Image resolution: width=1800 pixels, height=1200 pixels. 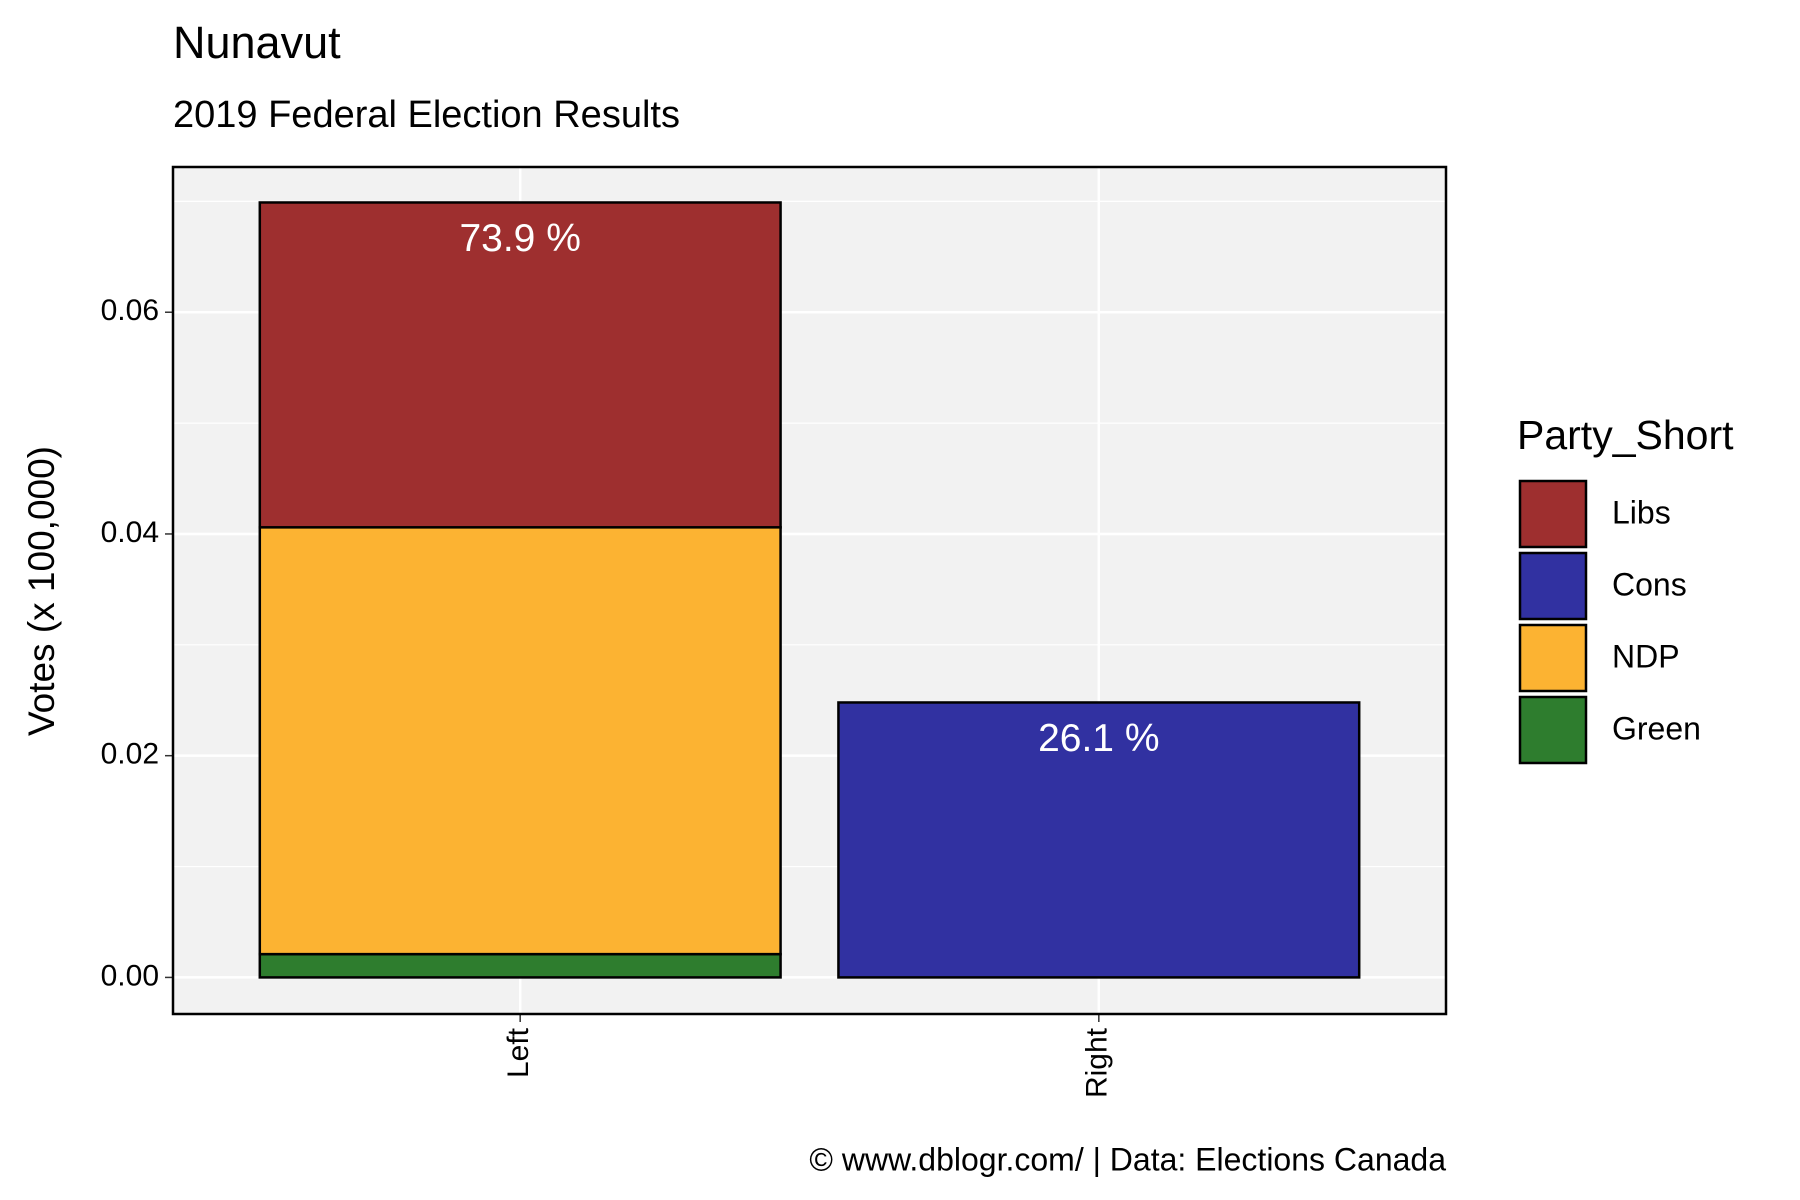 What do you see at coordinates (1098, 738) in the screenshot?
I see `total-label: 26.1 %` at bounding box center [1098, 738].